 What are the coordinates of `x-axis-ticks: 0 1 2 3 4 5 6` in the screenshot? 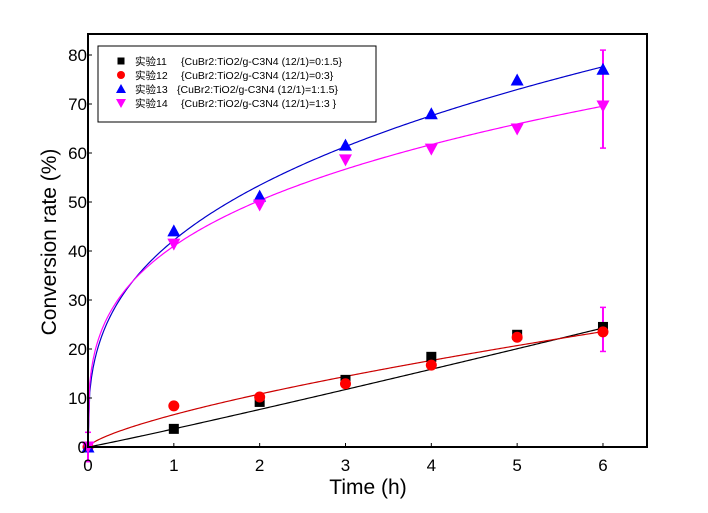 It's located at (345, 459).